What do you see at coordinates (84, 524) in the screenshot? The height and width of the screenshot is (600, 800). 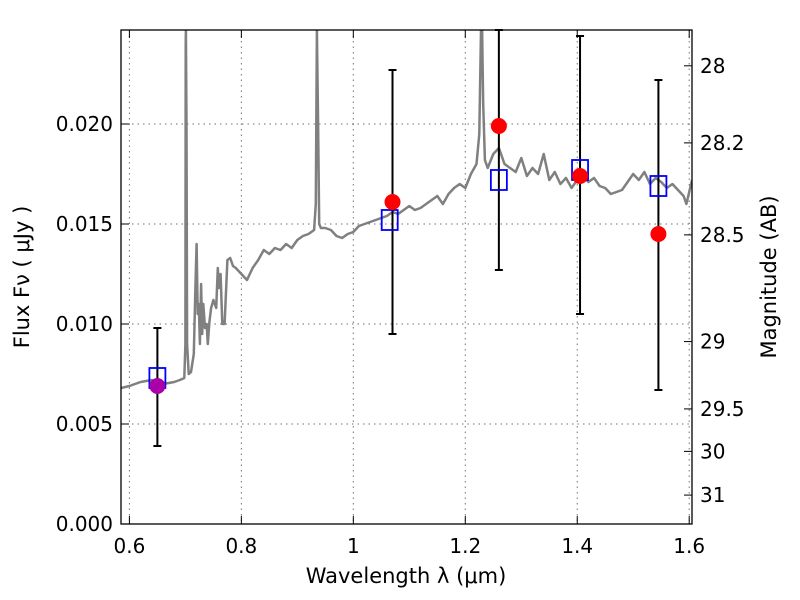 I see `y-tick-label: 0.000` at bounding box center [84, 524].